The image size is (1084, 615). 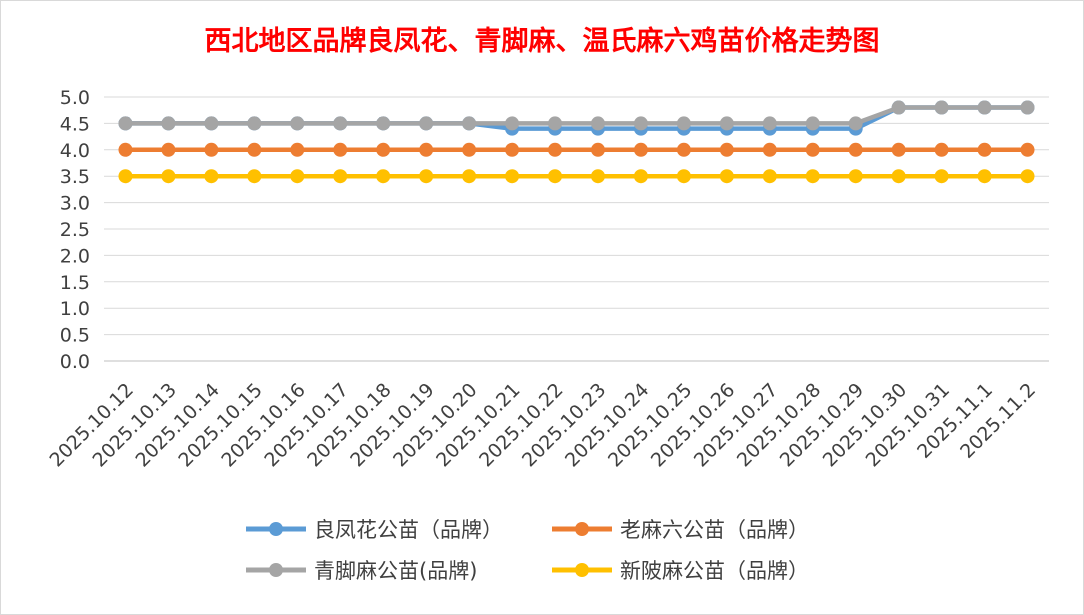 I want to click on chart-title: 西北地区品牌良凤花、青脚麻、温氏麻六鸡苗价格走势图, so click(x=542, y=41).